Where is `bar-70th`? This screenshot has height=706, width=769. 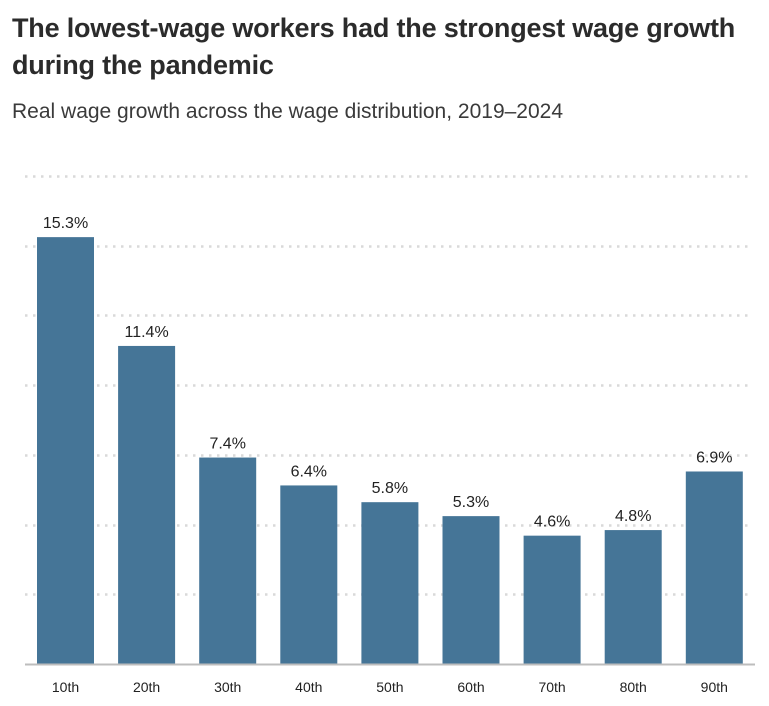 bar-70th is located at coordinates (552, 599).